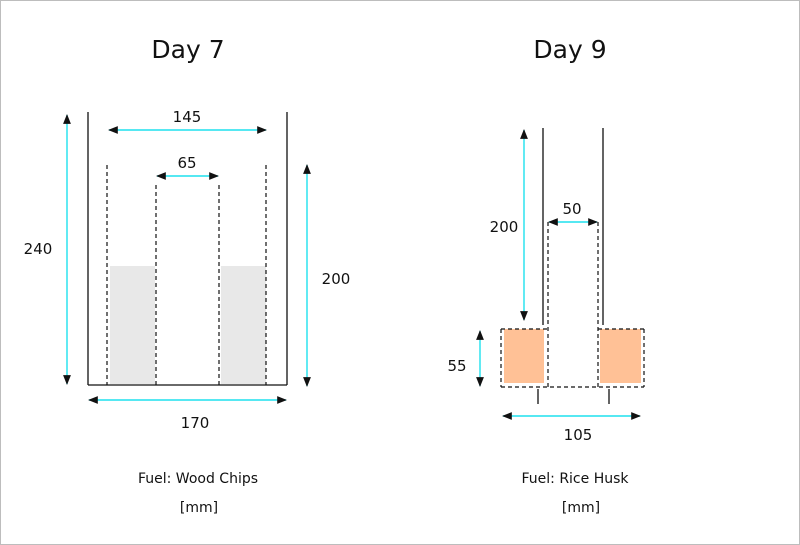 The image size is (800, 545). What do you see at coordinates (504, 227) in the screenshot?
I see `dim-label-height-upper: 200` at bounding box center [504, 227].